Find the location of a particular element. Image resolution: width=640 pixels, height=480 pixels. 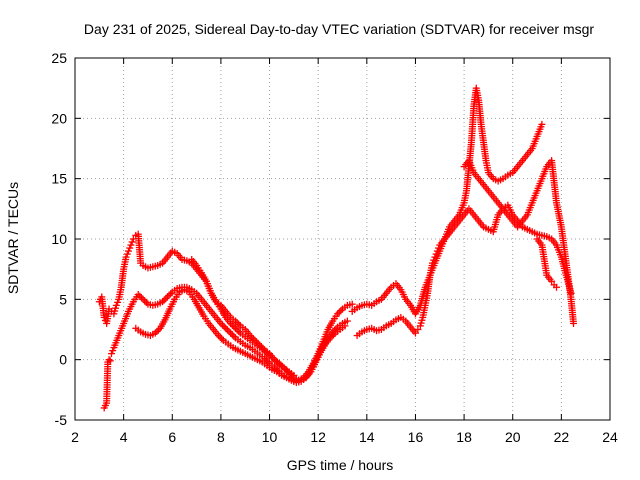

x-tick-label: 20 is located at coordinates (513, 437).